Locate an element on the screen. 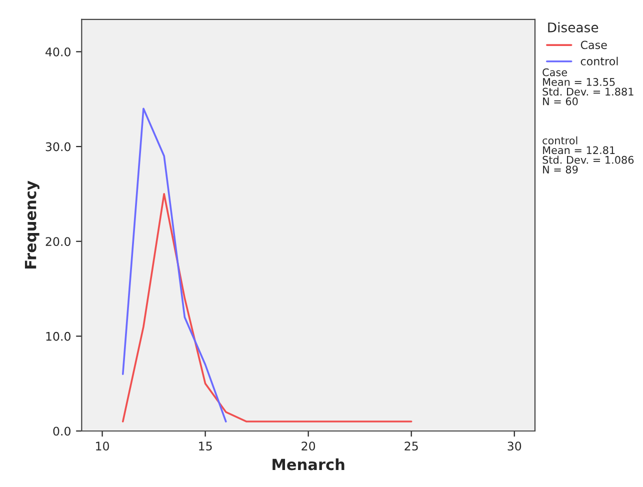  y-tick-label: 40.0 is located at coordinates (58, 51).